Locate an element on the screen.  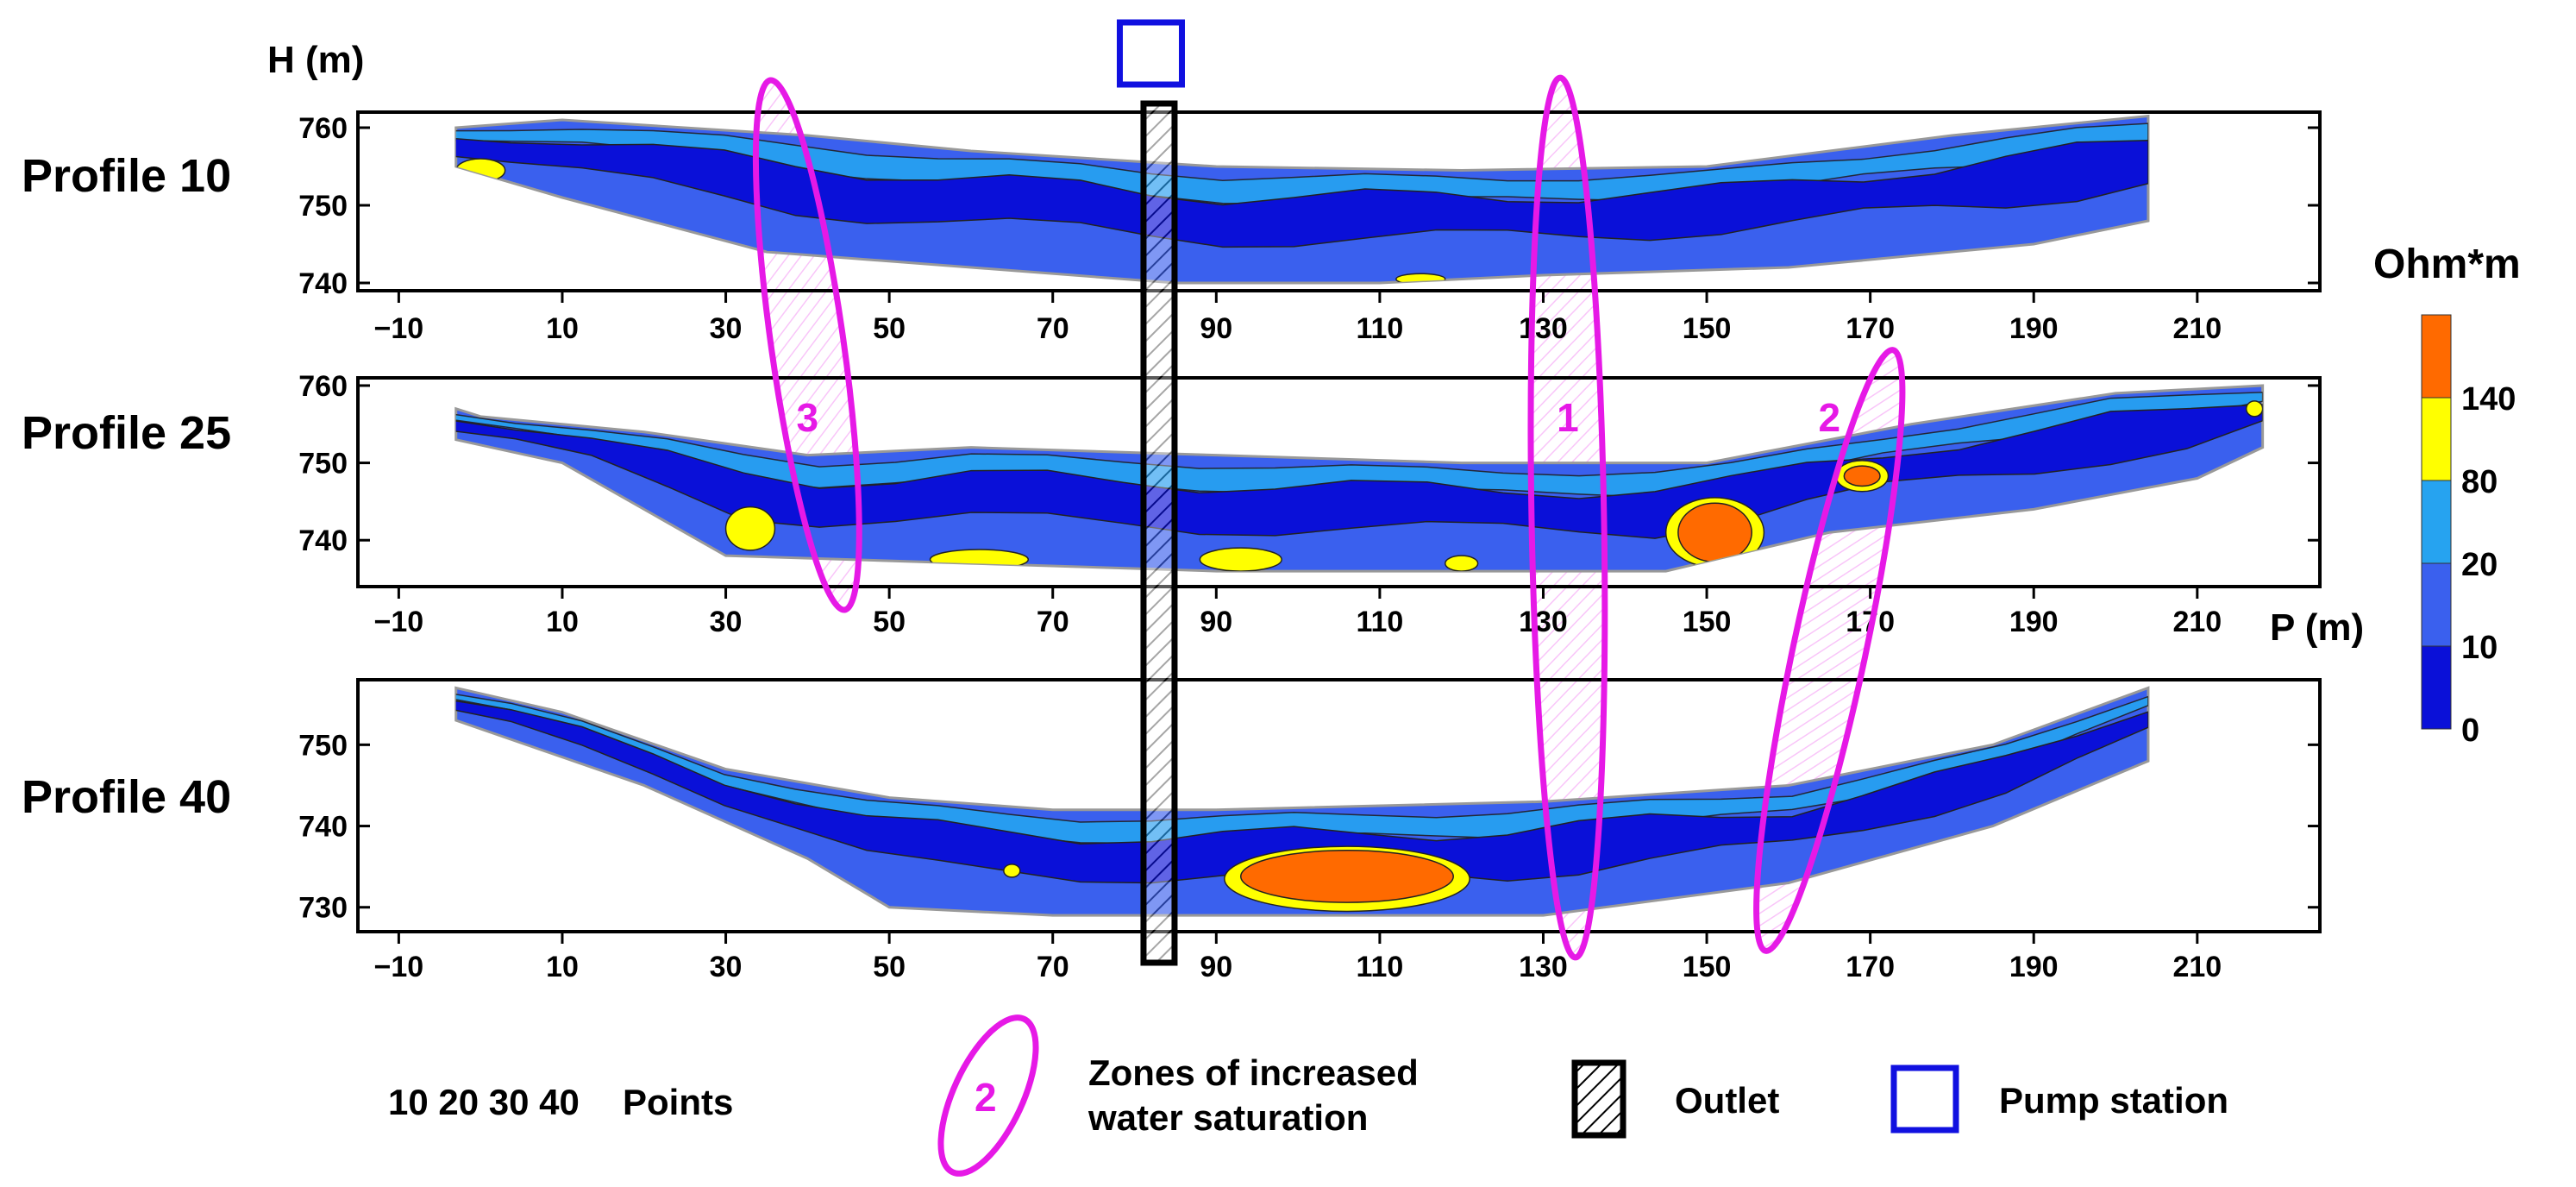
zone-label: 2 is located at coordinates (1829, 417).